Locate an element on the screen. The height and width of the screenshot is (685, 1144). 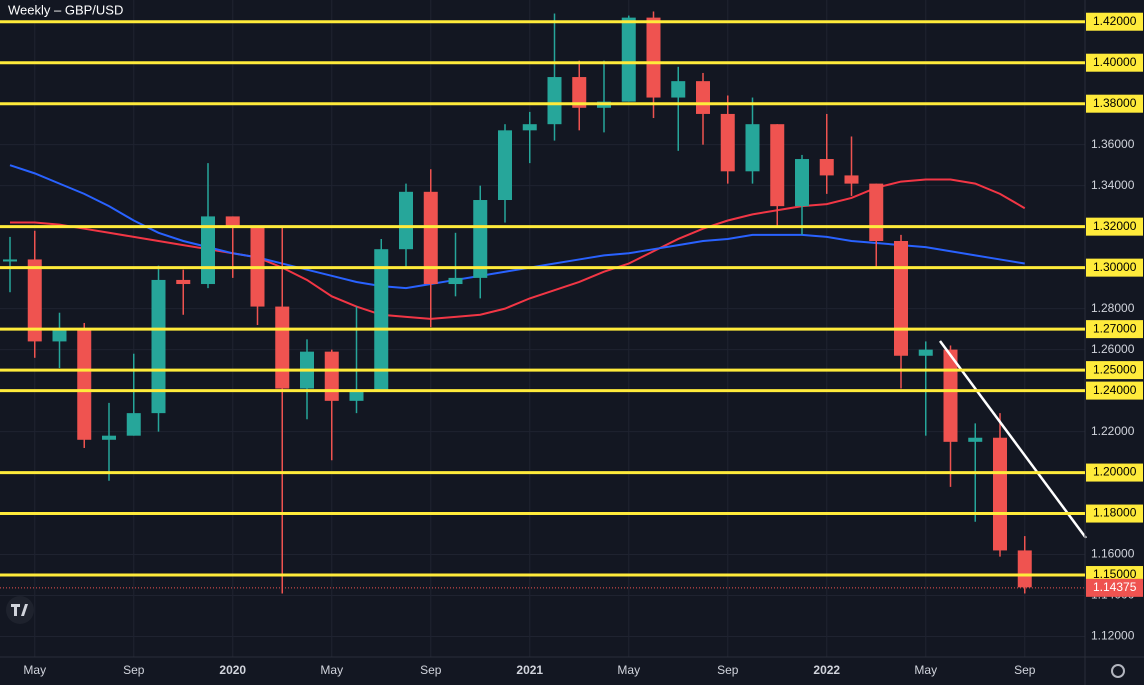
level-label: 1.32000 is located at coordinates (1115, 226).